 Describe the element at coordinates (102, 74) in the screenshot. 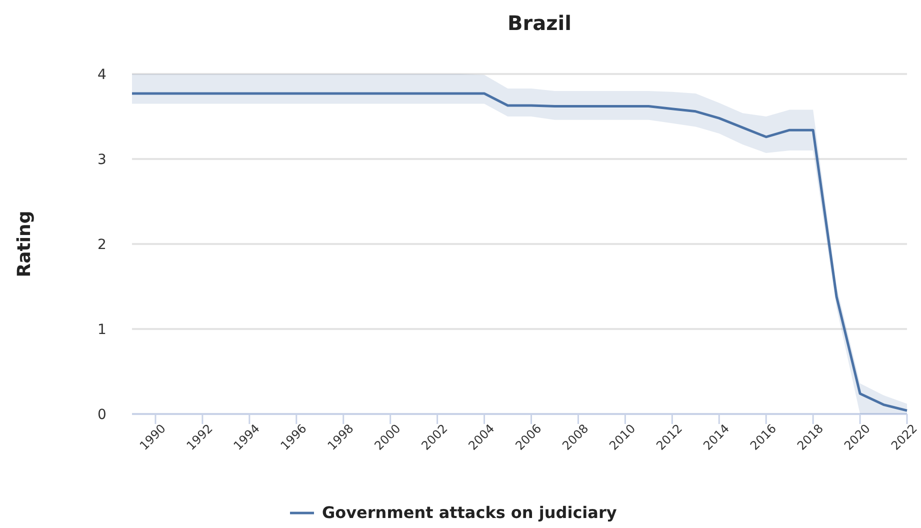

I see `y-tick-label: 4` at that location.